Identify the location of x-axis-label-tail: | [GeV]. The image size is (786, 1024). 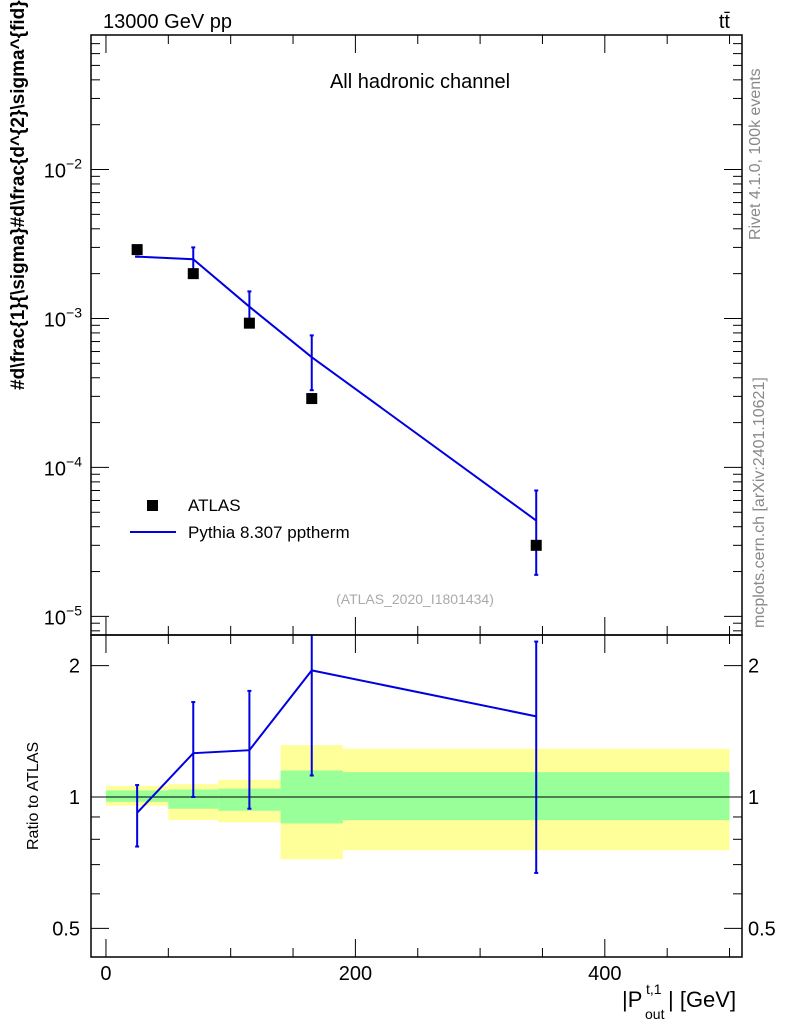
(702, 999).